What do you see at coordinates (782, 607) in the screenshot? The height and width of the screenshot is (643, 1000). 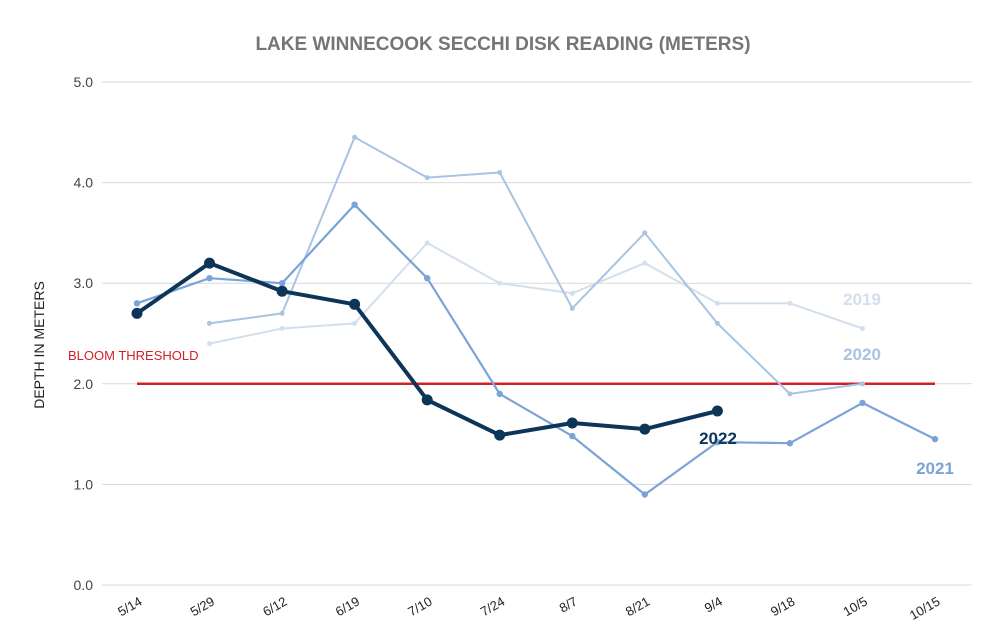 I see `x-tick-label: 9/18` at bounding box center [782, 607].